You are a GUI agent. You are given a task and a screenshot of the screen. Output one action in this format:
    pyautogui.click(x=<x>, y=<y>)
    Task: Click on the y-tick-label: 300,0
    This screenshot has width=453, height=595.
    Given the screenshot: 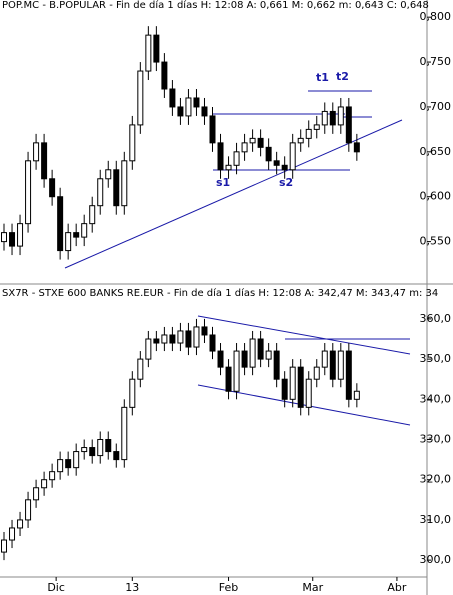 What is the action you would take?
    pyautogui.click(x=436, y=559)
    